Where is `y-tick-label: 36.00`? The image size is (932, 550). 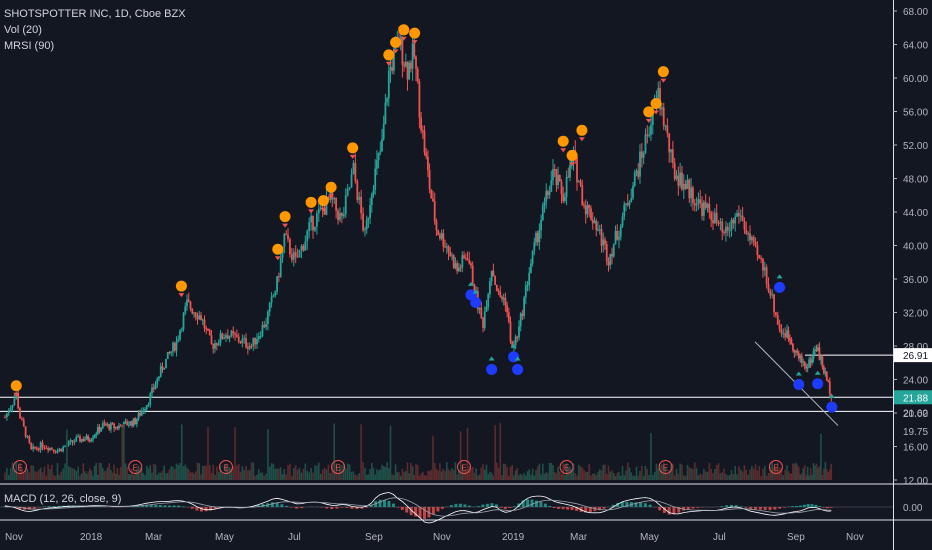 y-tick-label: 36.00 is located at coordinates (915, 280).